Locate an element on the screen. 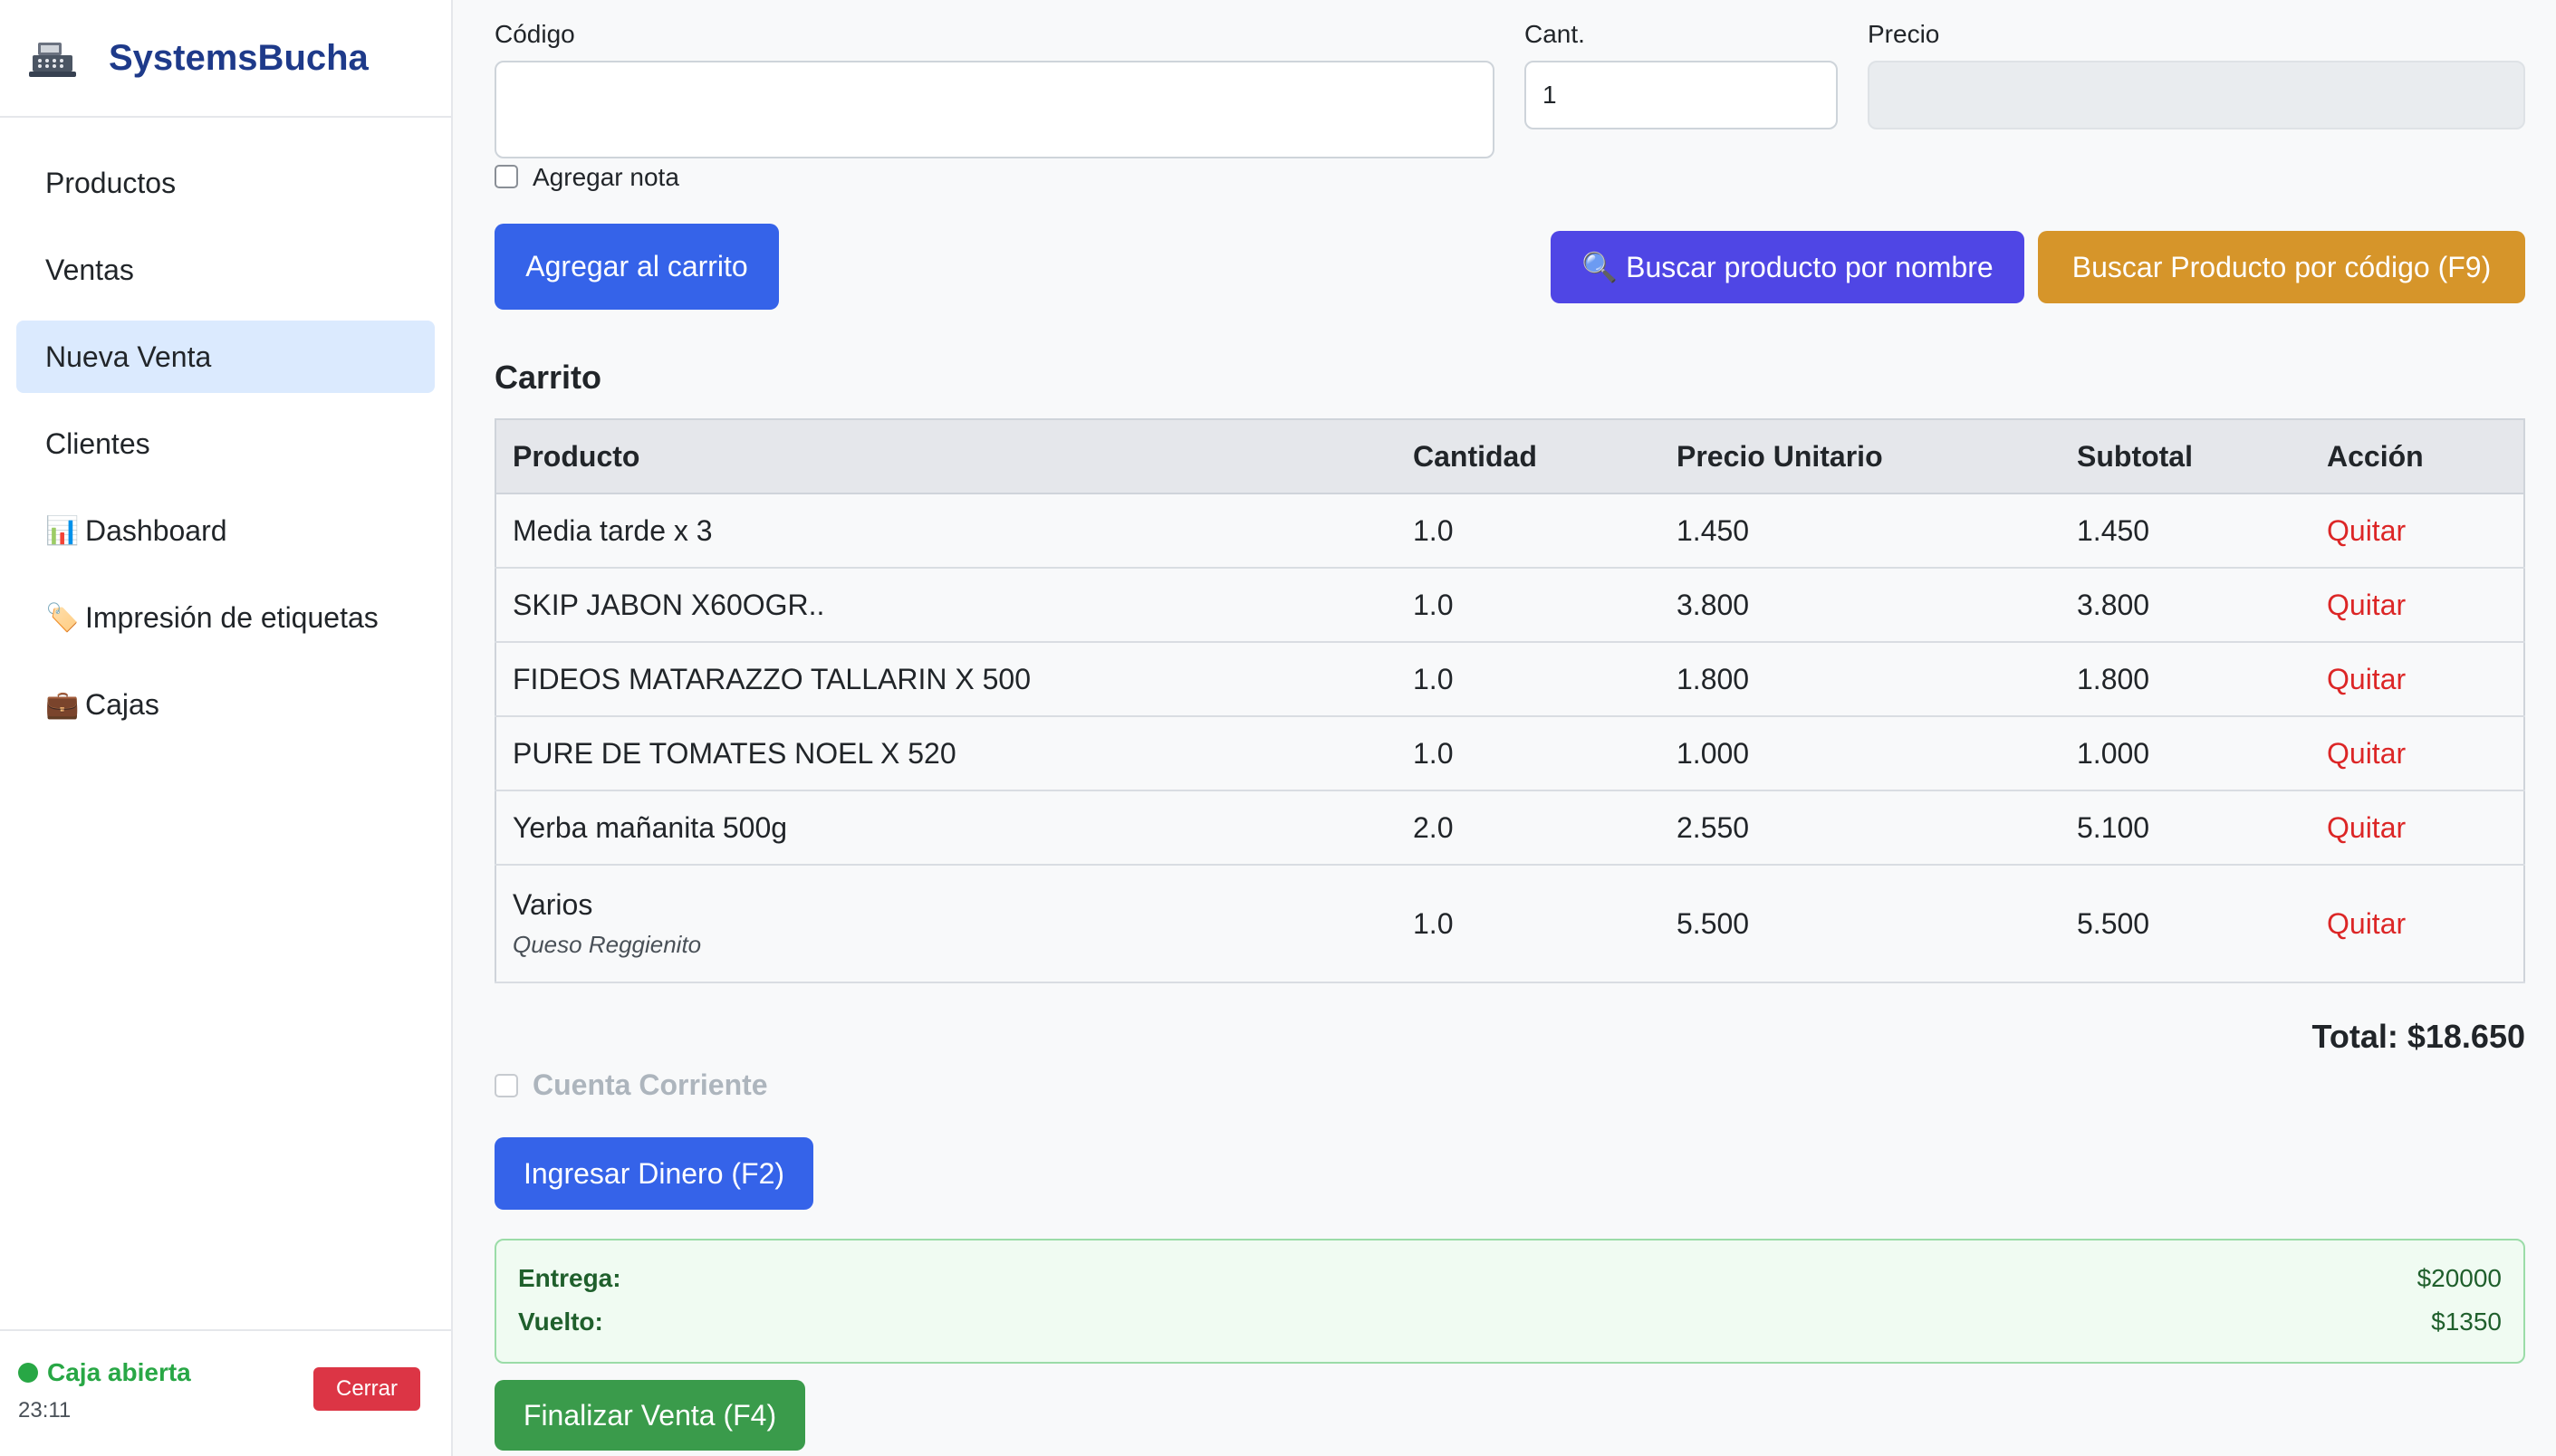  sidebar-item-label: Ventas is located at coordinates (90, 269).